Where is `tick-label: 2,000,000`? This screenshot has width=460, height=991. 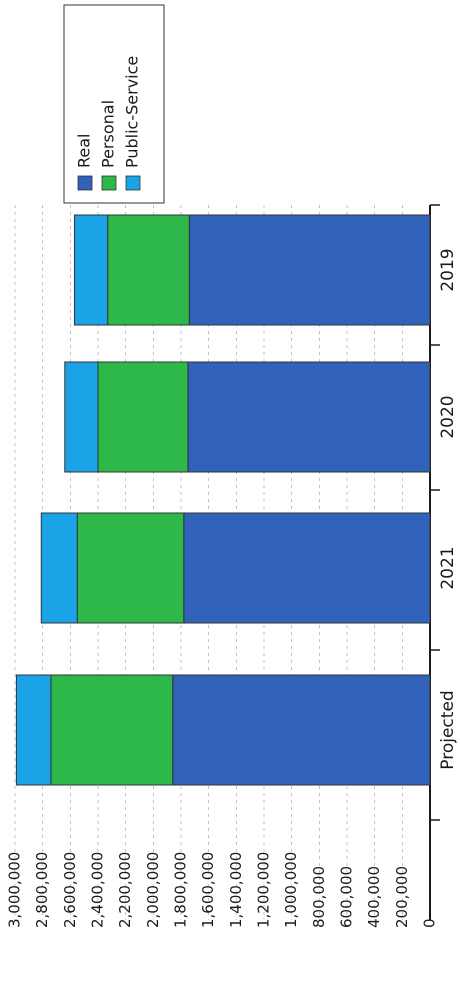
tick-label: 2,000,000 is located at coordinates (153, 890).